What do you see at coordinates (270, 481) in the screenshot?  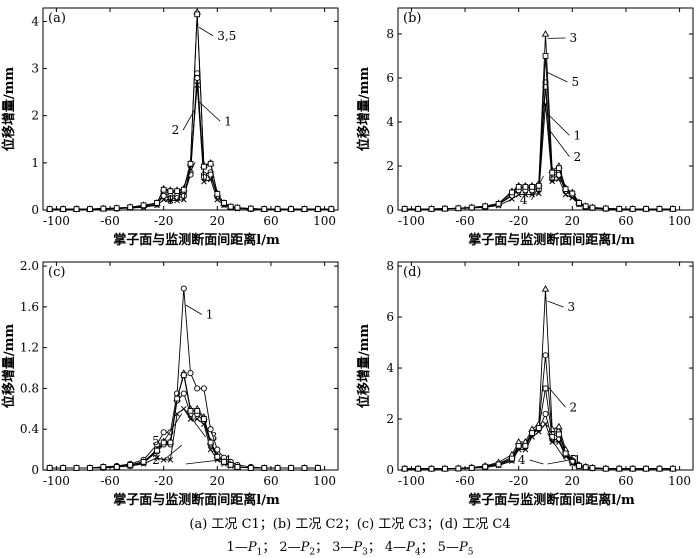 I see `x-tick-label: 60` at bounding box center [270, 481].